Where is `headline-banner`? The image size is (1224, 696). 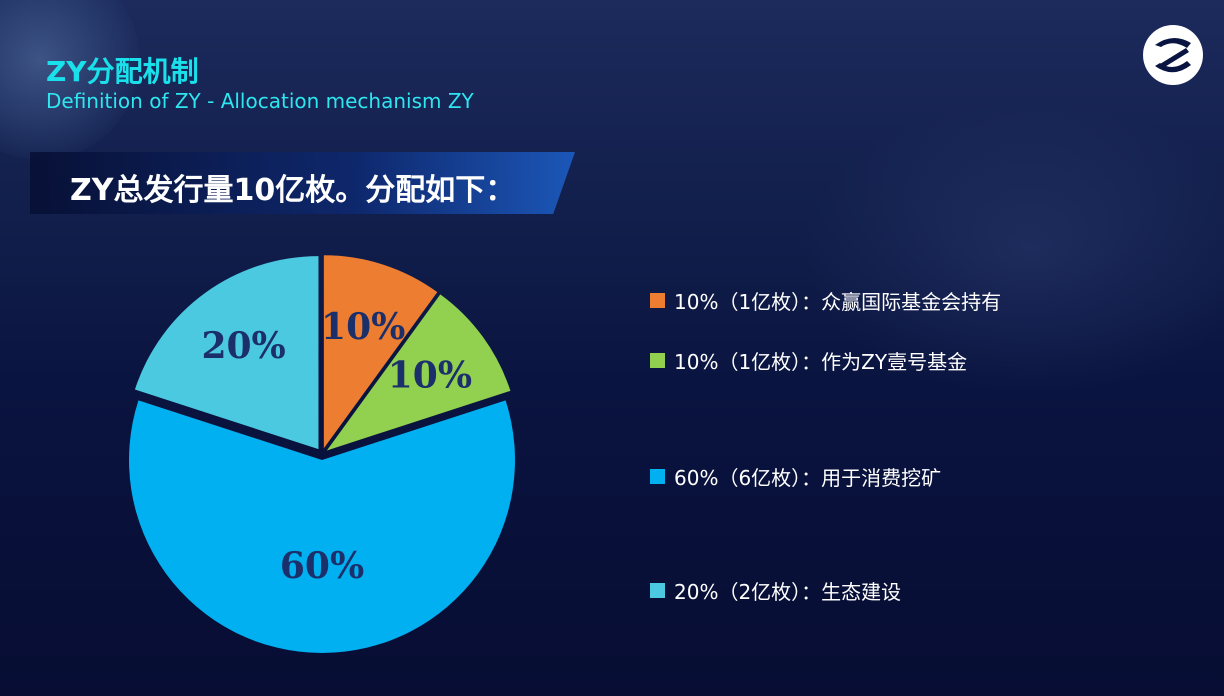 headline-banner is located at coordinates (302, 183).